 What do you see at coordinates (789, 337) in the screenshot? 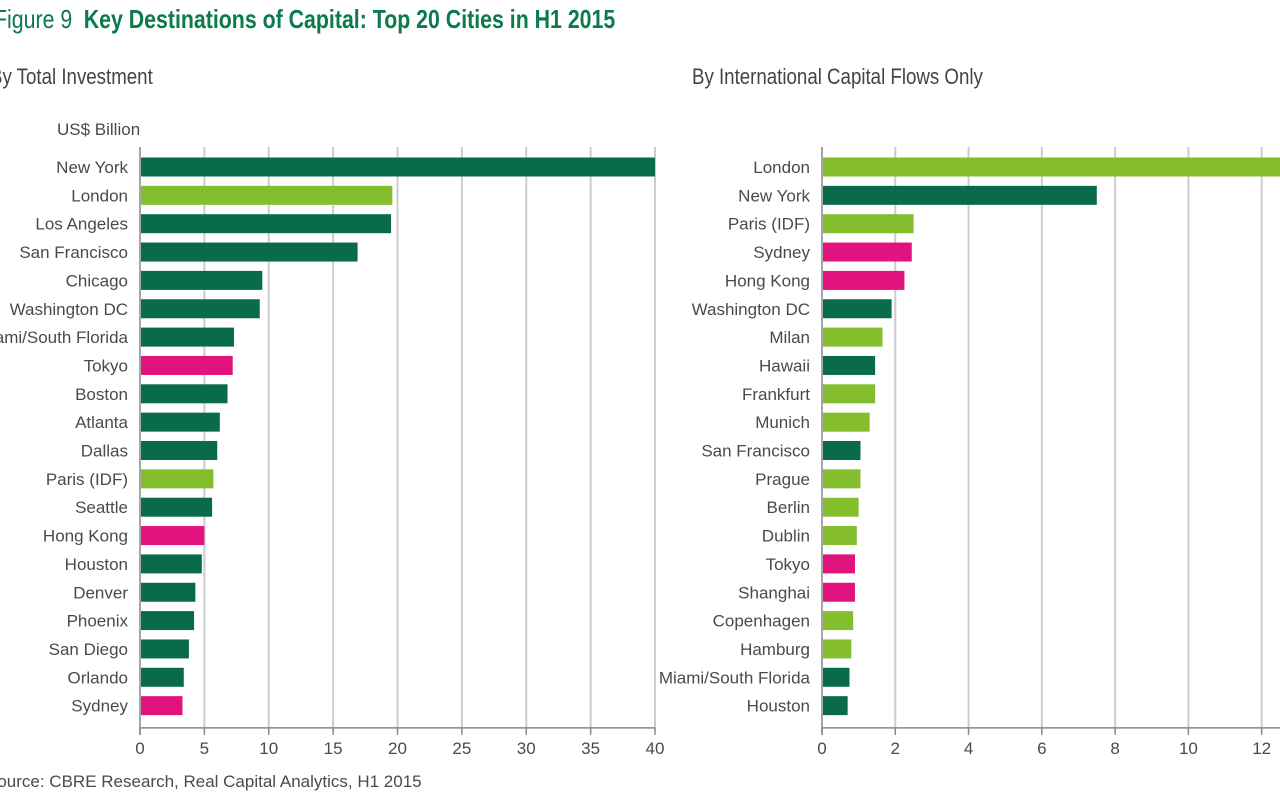
I see `category-label: Milan` at bounding box center [789, 337].